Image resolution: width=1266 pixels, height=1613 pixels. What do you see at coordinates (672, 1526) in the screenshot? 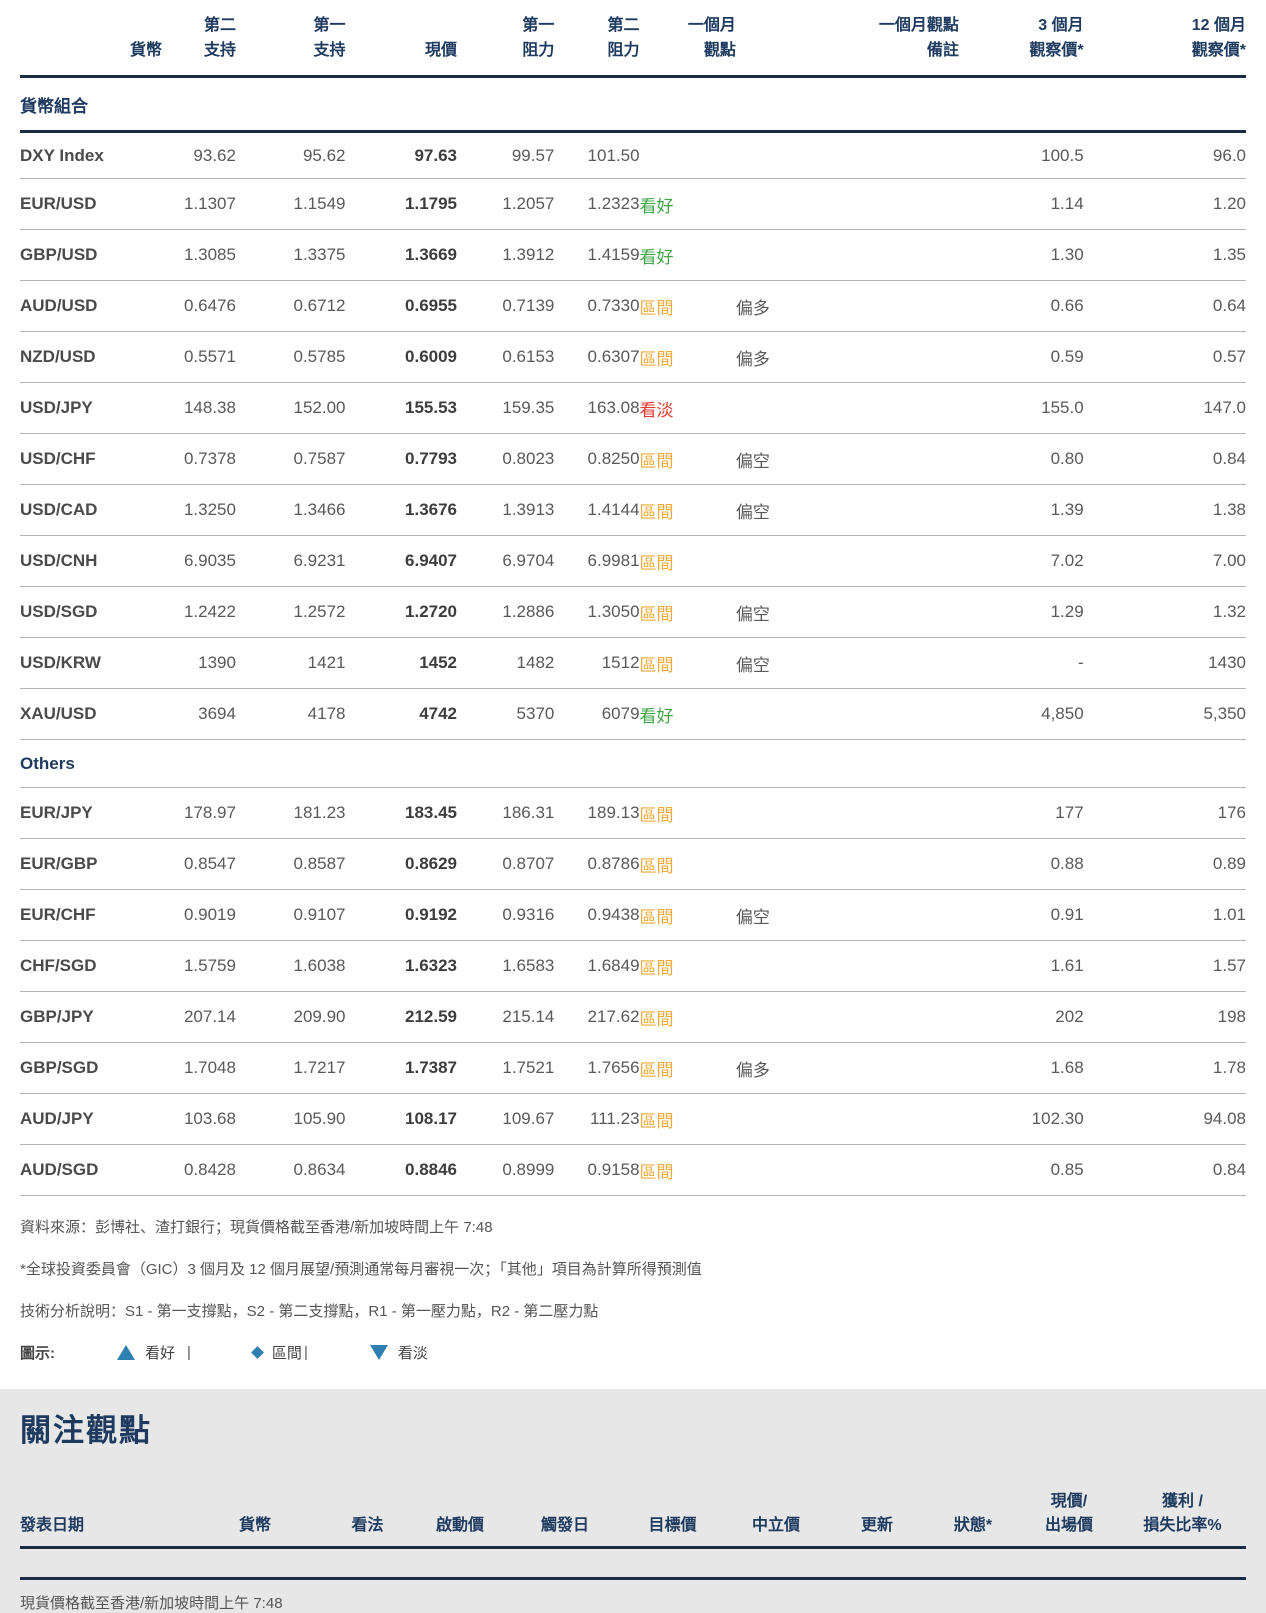
I see `watch-column-header-target_price: 目標價` at bounding box center [672, 1526].